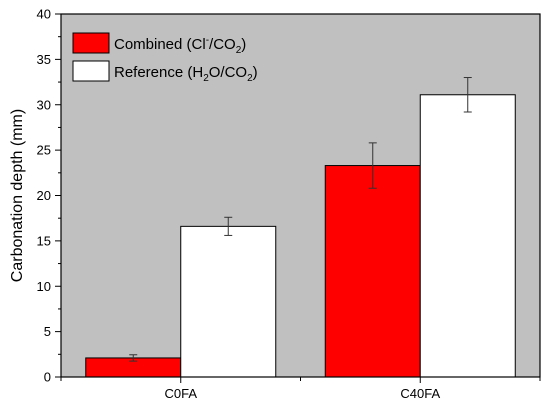 This screenshot has height=408, width=550. Describe the element at coordinates (44, 150) in the screenshot. I see `y-tick-label-25: 25` at that location.